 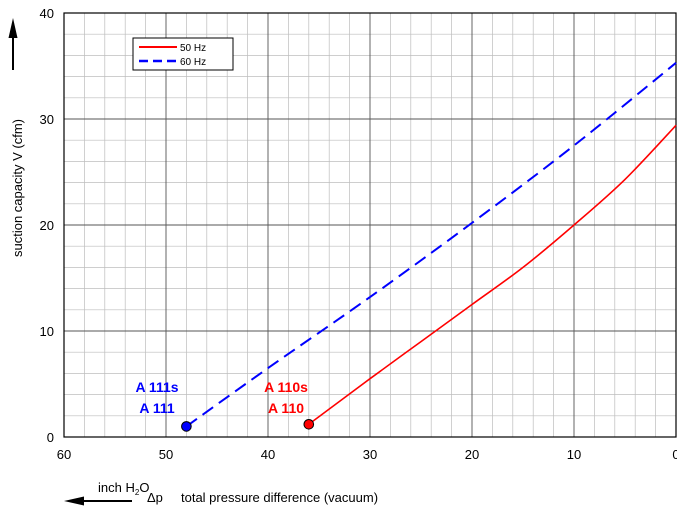 What do you see at coordinates (157, 408) in the screenshot?
I see `annotation-label: A 111` at bounding box center [157, 408].